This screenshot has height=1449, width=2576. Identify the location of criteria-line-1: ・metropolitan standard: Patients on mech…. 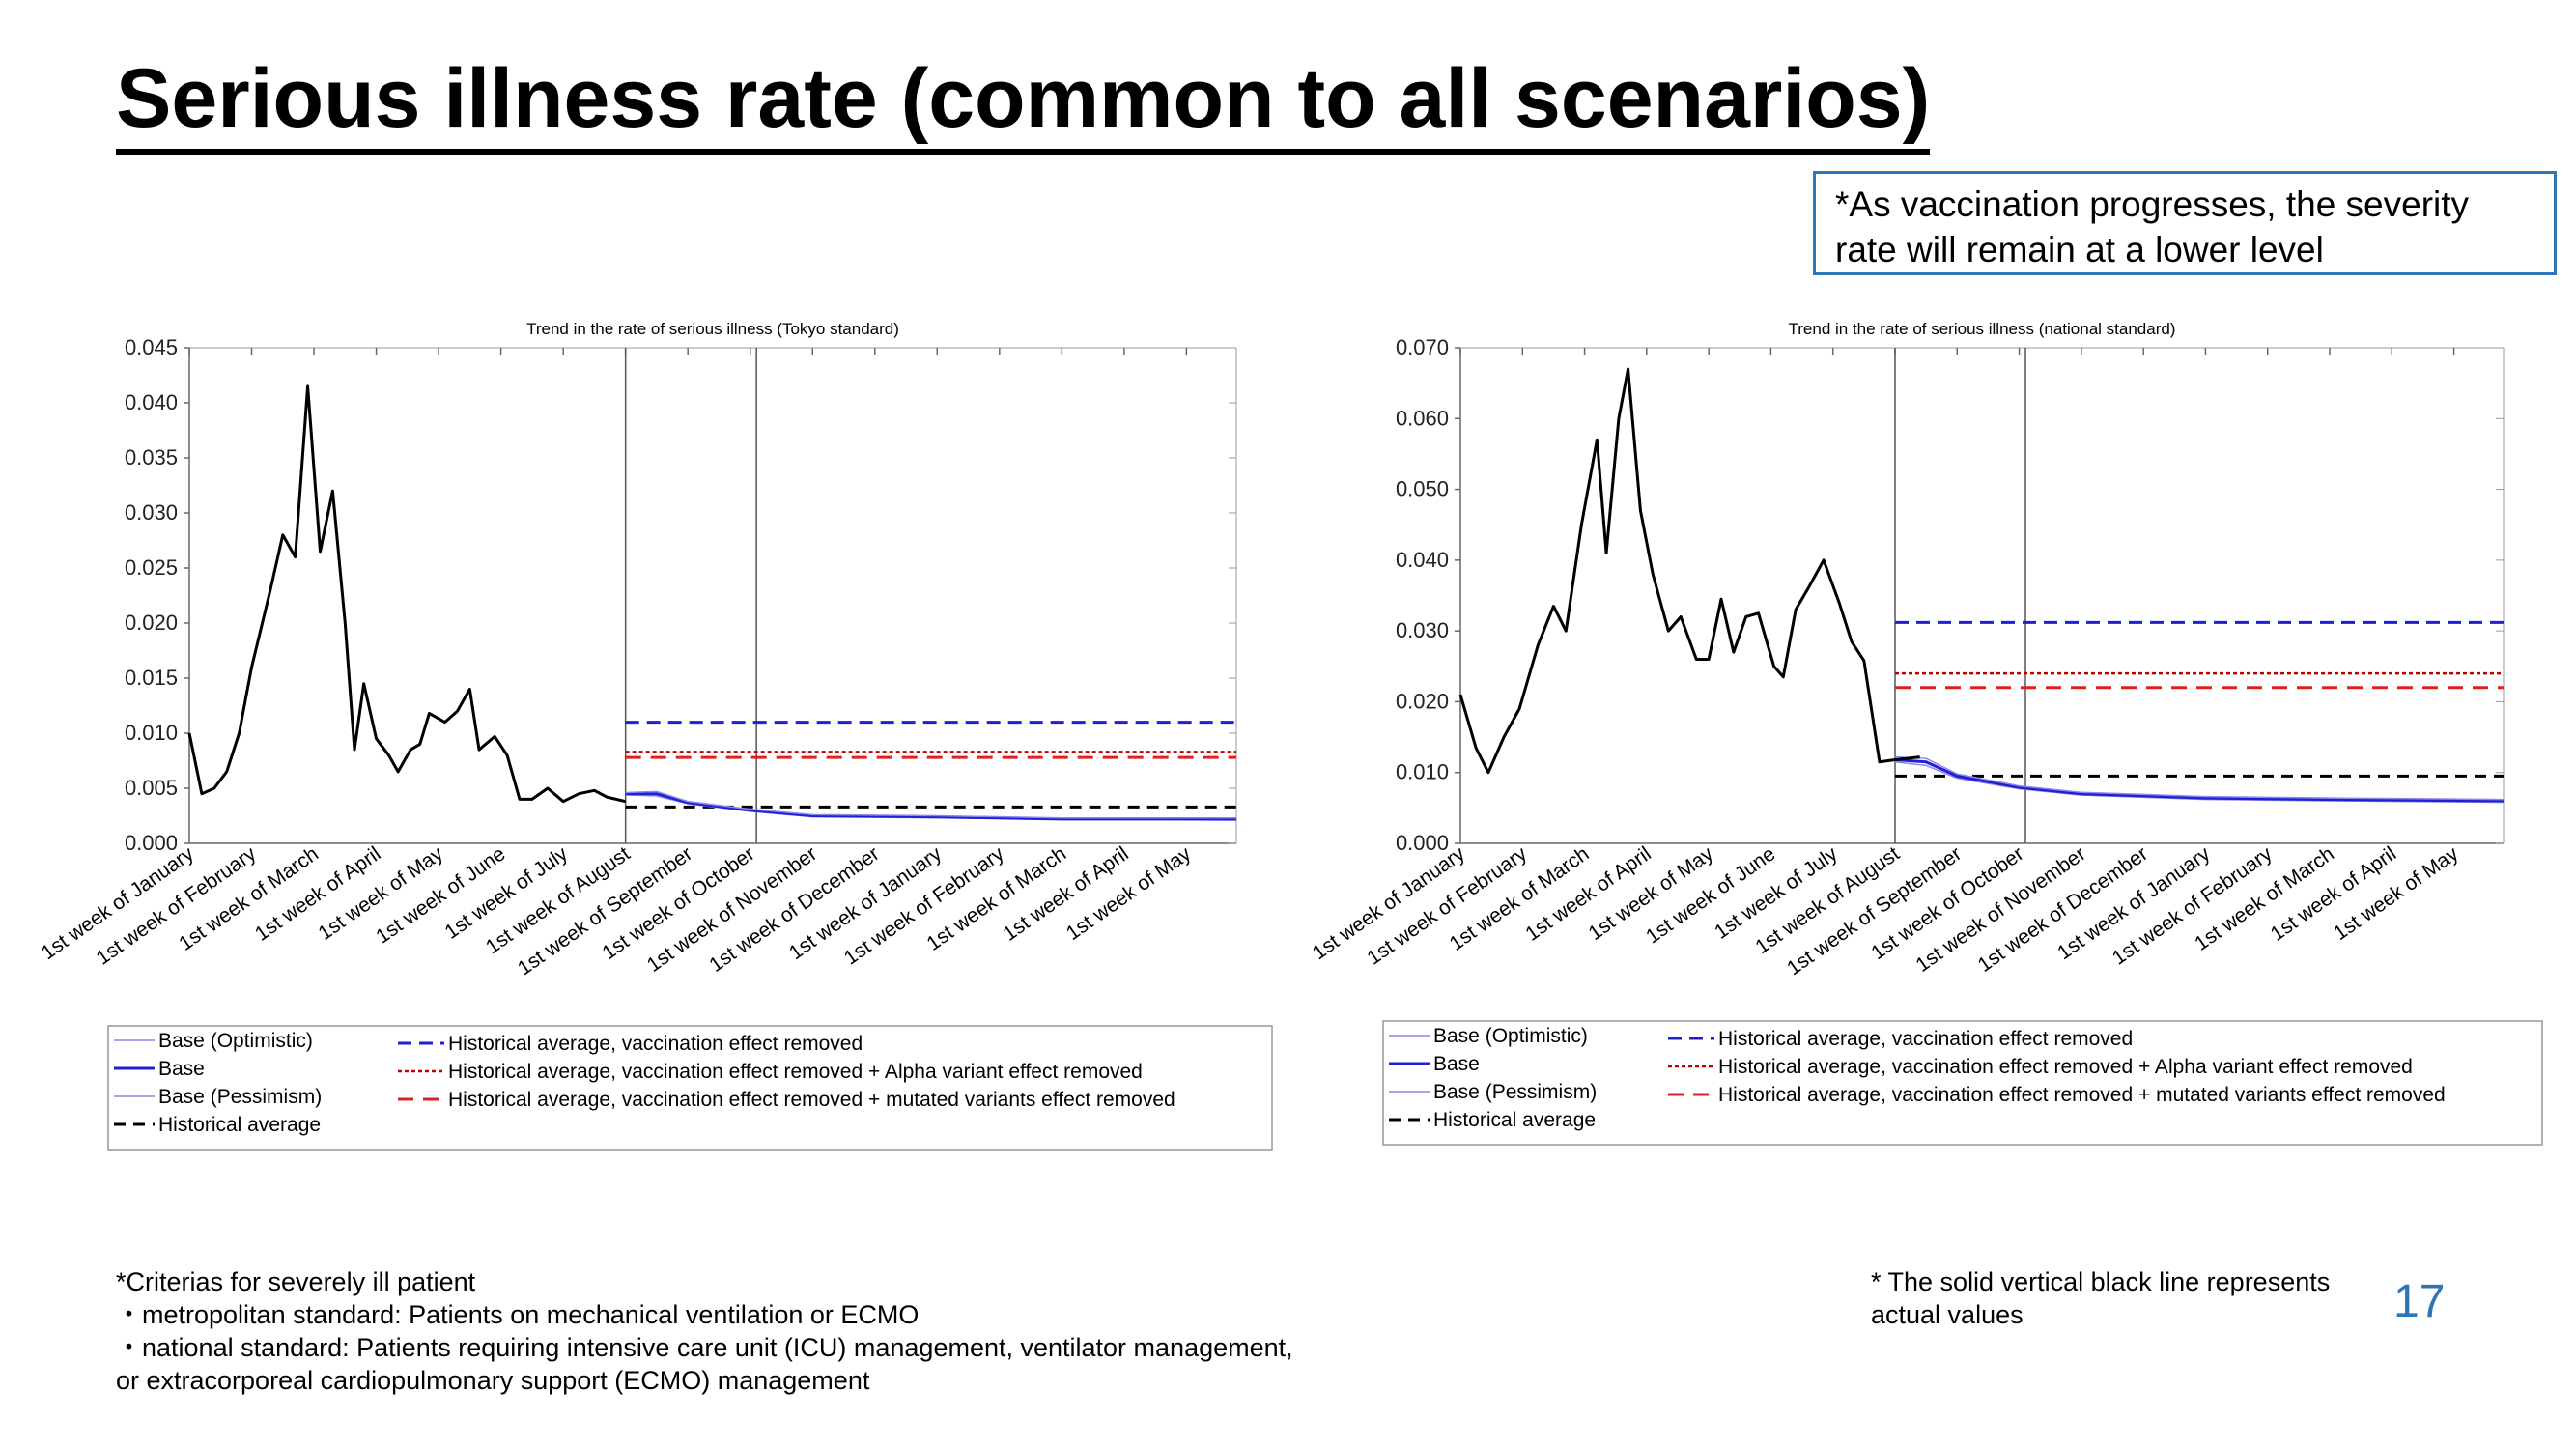
(518, 1314).